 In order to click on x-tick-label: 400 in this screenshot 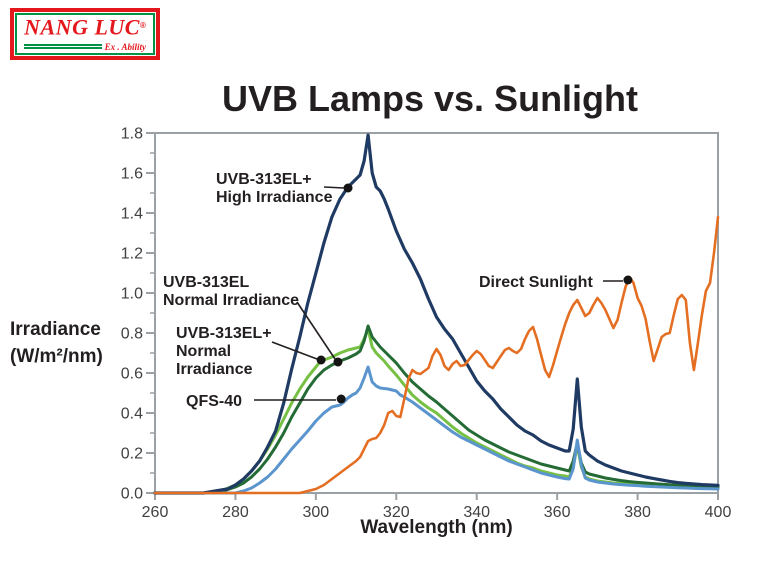, I will do `click(718, 512)`.